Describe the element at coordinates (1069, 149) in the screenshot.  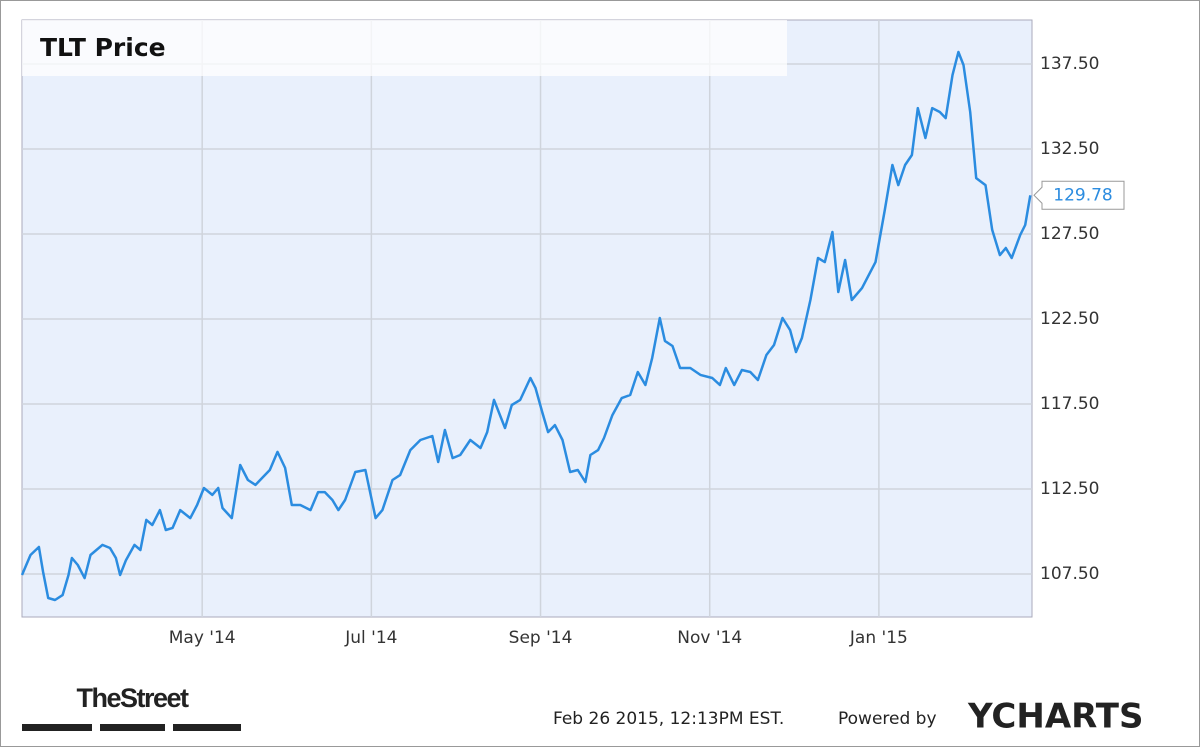
I see `y-tick-label: 132.50` at that location.